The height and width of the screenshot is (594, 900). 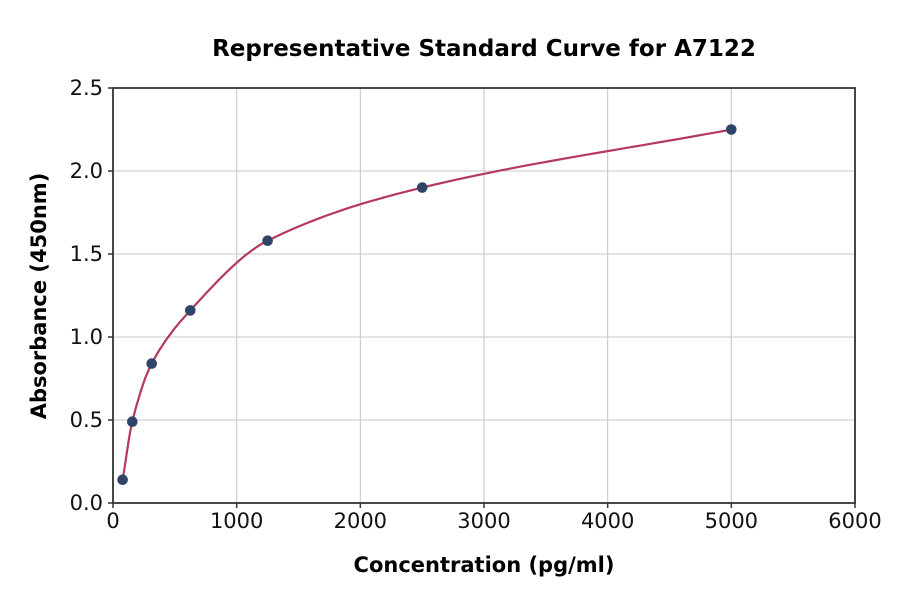 What do you see at coordinates (112, 521) in the screenshot?
I see `x-tick-label: 0` at bounding box center [112, 521].